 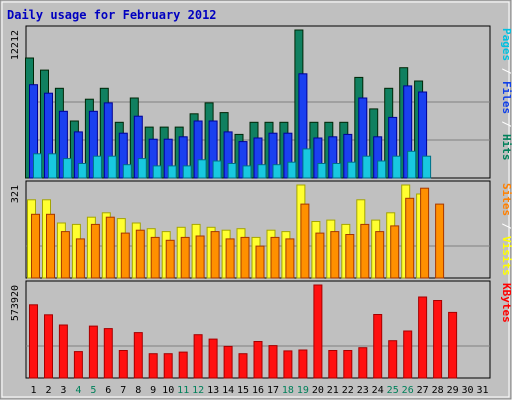 What do you see at coordinates (453, 390) in the screenshot?
I see `day-label-29: 29` at bounding box center [453, 390].